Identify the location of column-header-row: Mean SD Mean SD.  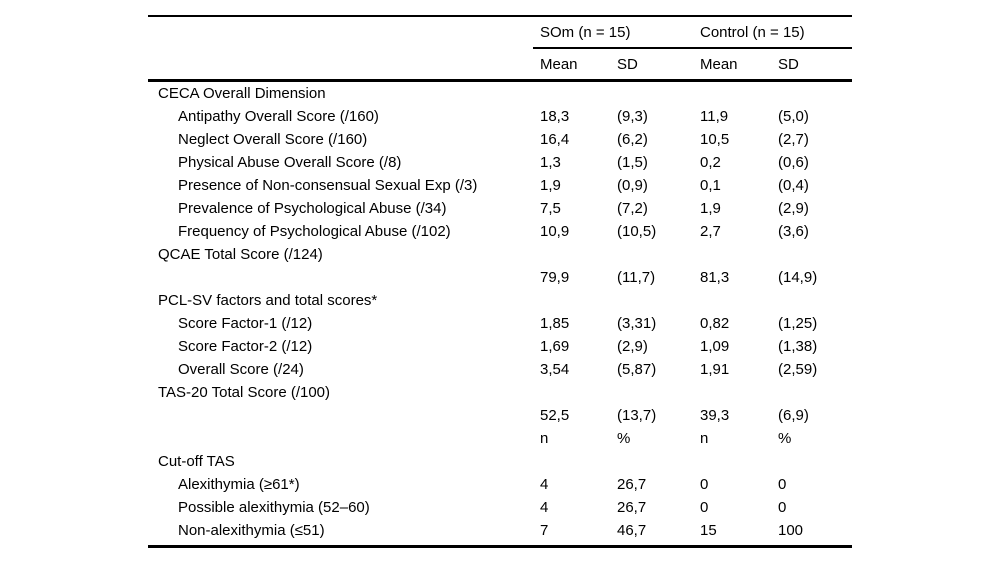
(500, 65).